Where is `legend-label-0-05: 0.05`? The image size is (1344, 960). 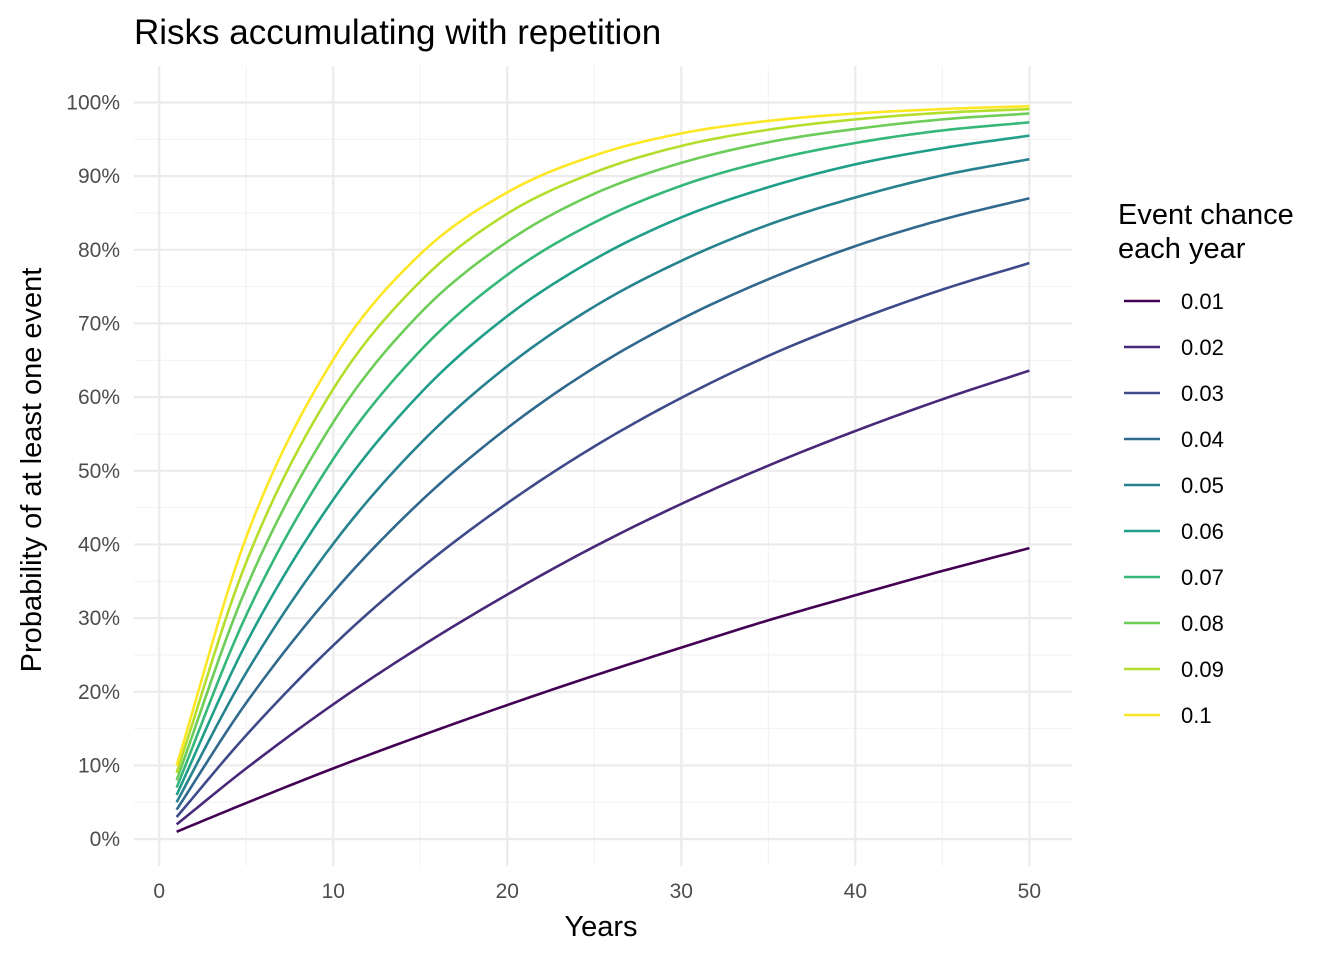 legend-label-0-05: 0.05 is located at coordinates (1202, 485).